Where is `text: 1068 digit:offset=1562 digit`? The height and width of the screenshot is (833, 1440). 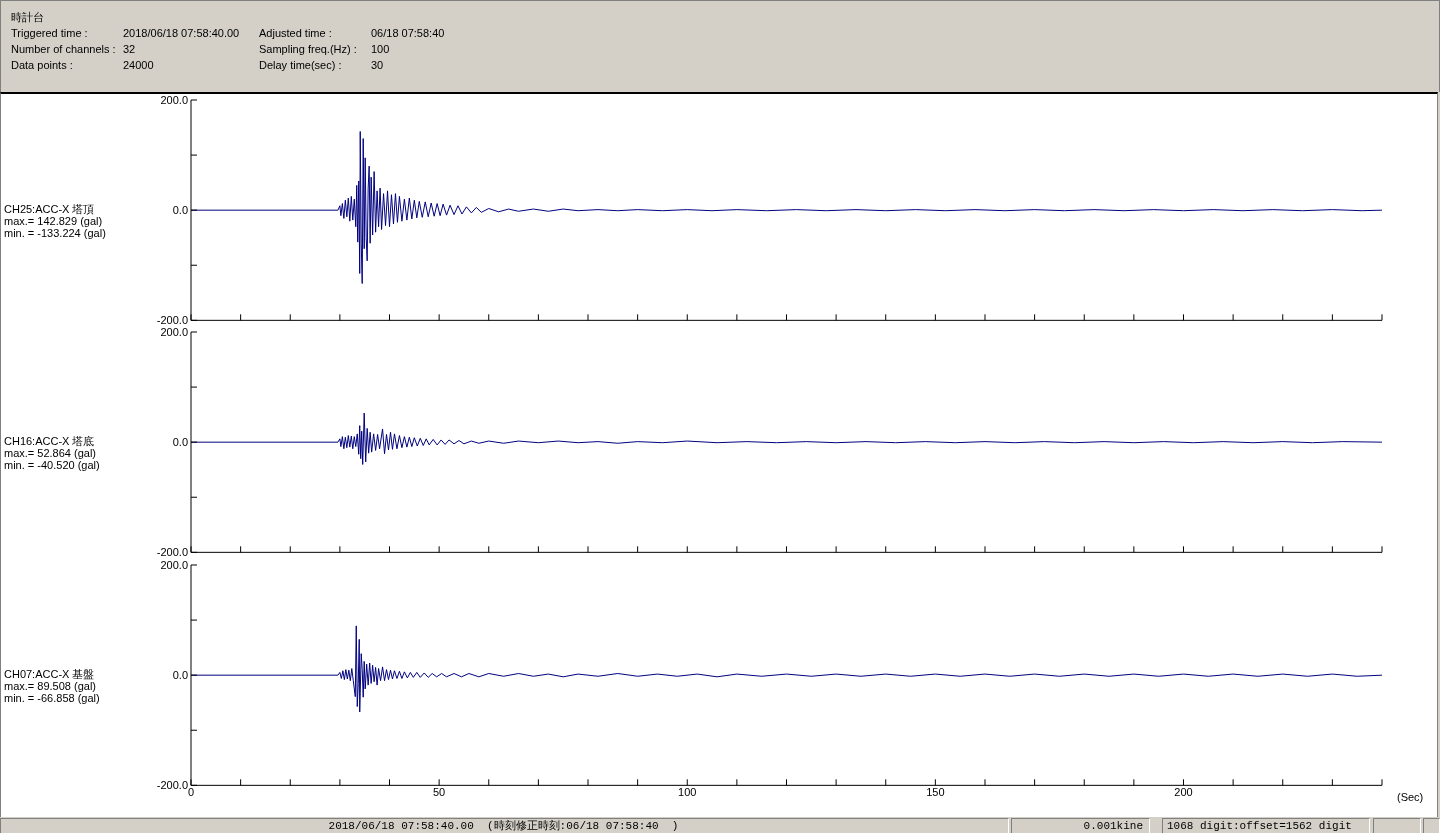
text: 1068 digit:offset=1562 digit is located at coordinates (1260, 826).